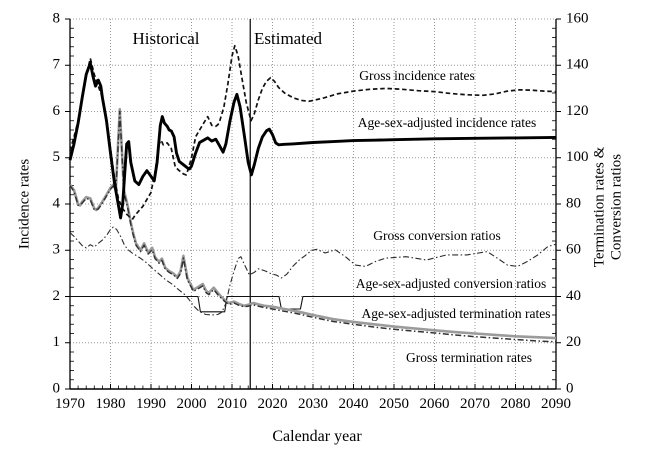 Image resolution: width=648 pixels, height=468 pixels. I want to click on x-tick-label: 2000, so click(192, 404).